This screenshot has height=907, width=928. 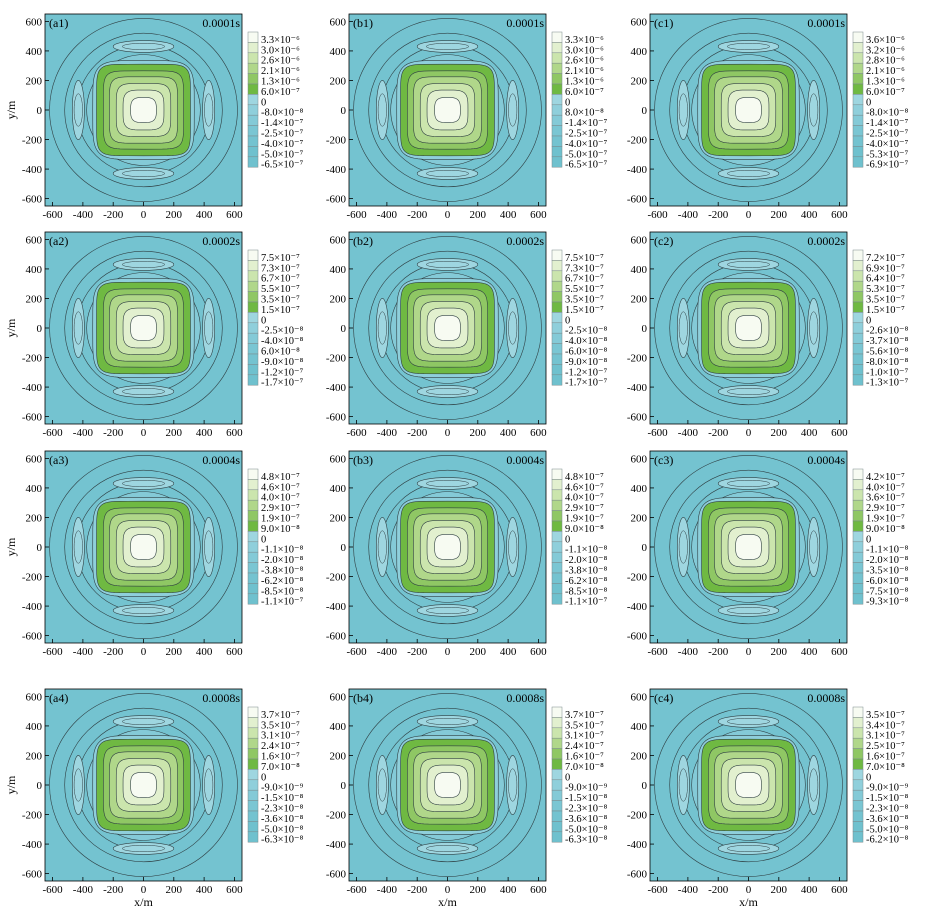 I want to click on legend-label: -6.0×10⁻⁸, so click(x=887, y=581).